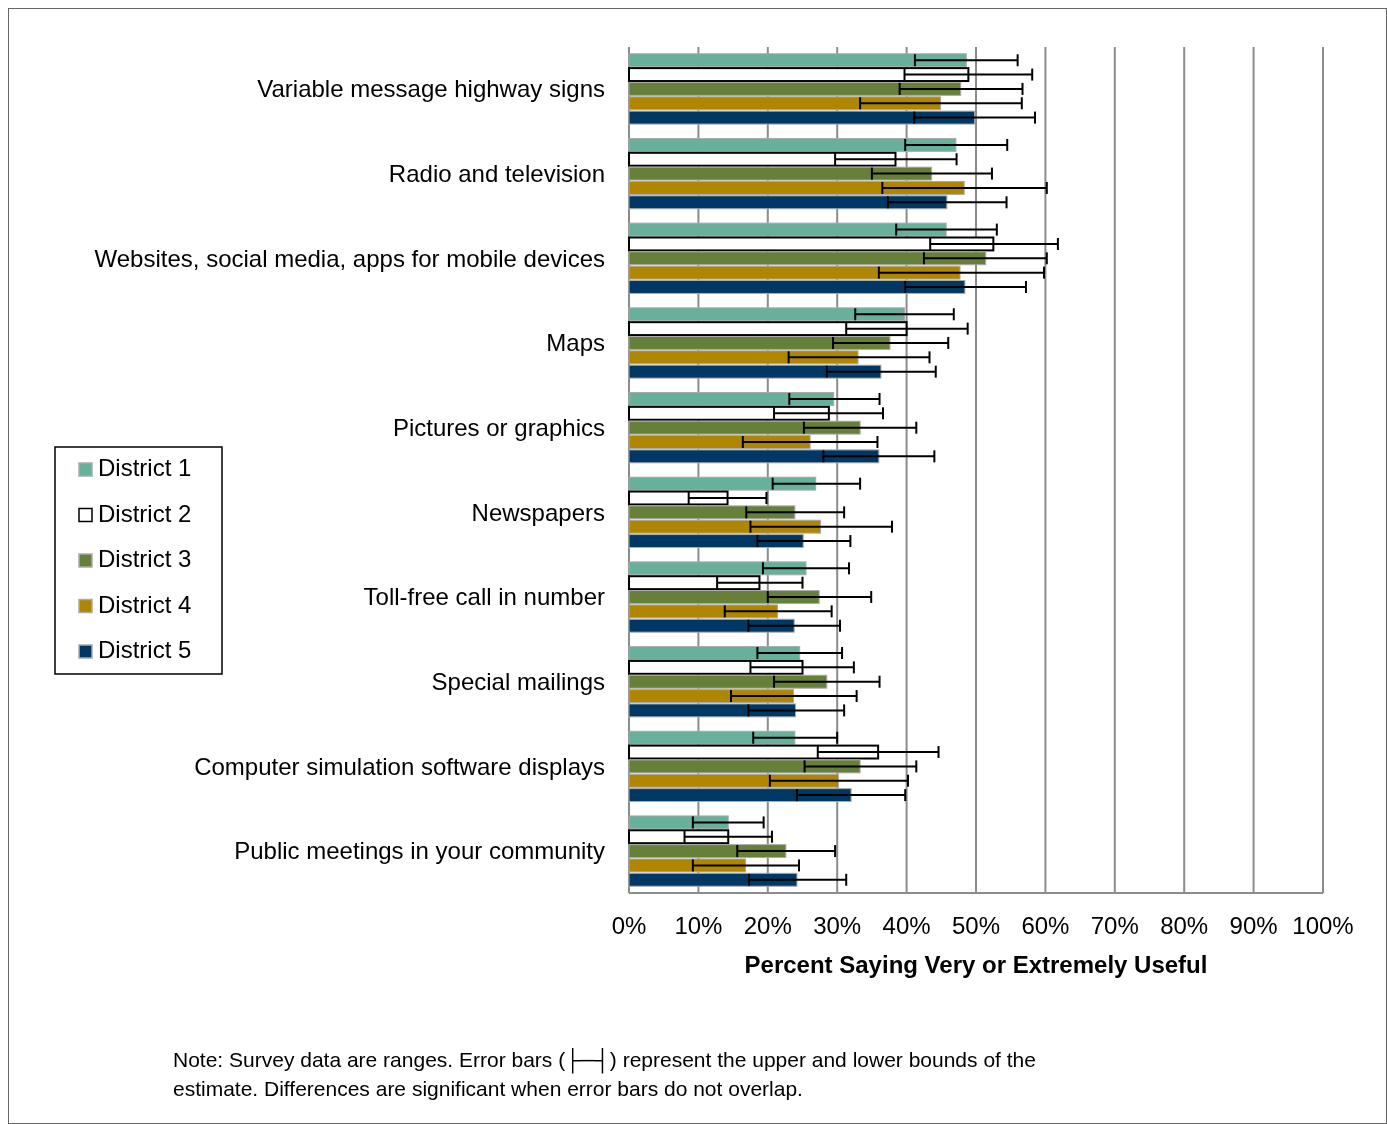  Describe the element at coordinates (629, 925) in the screenshot. I see `x-tick-label: 0%` at that location.